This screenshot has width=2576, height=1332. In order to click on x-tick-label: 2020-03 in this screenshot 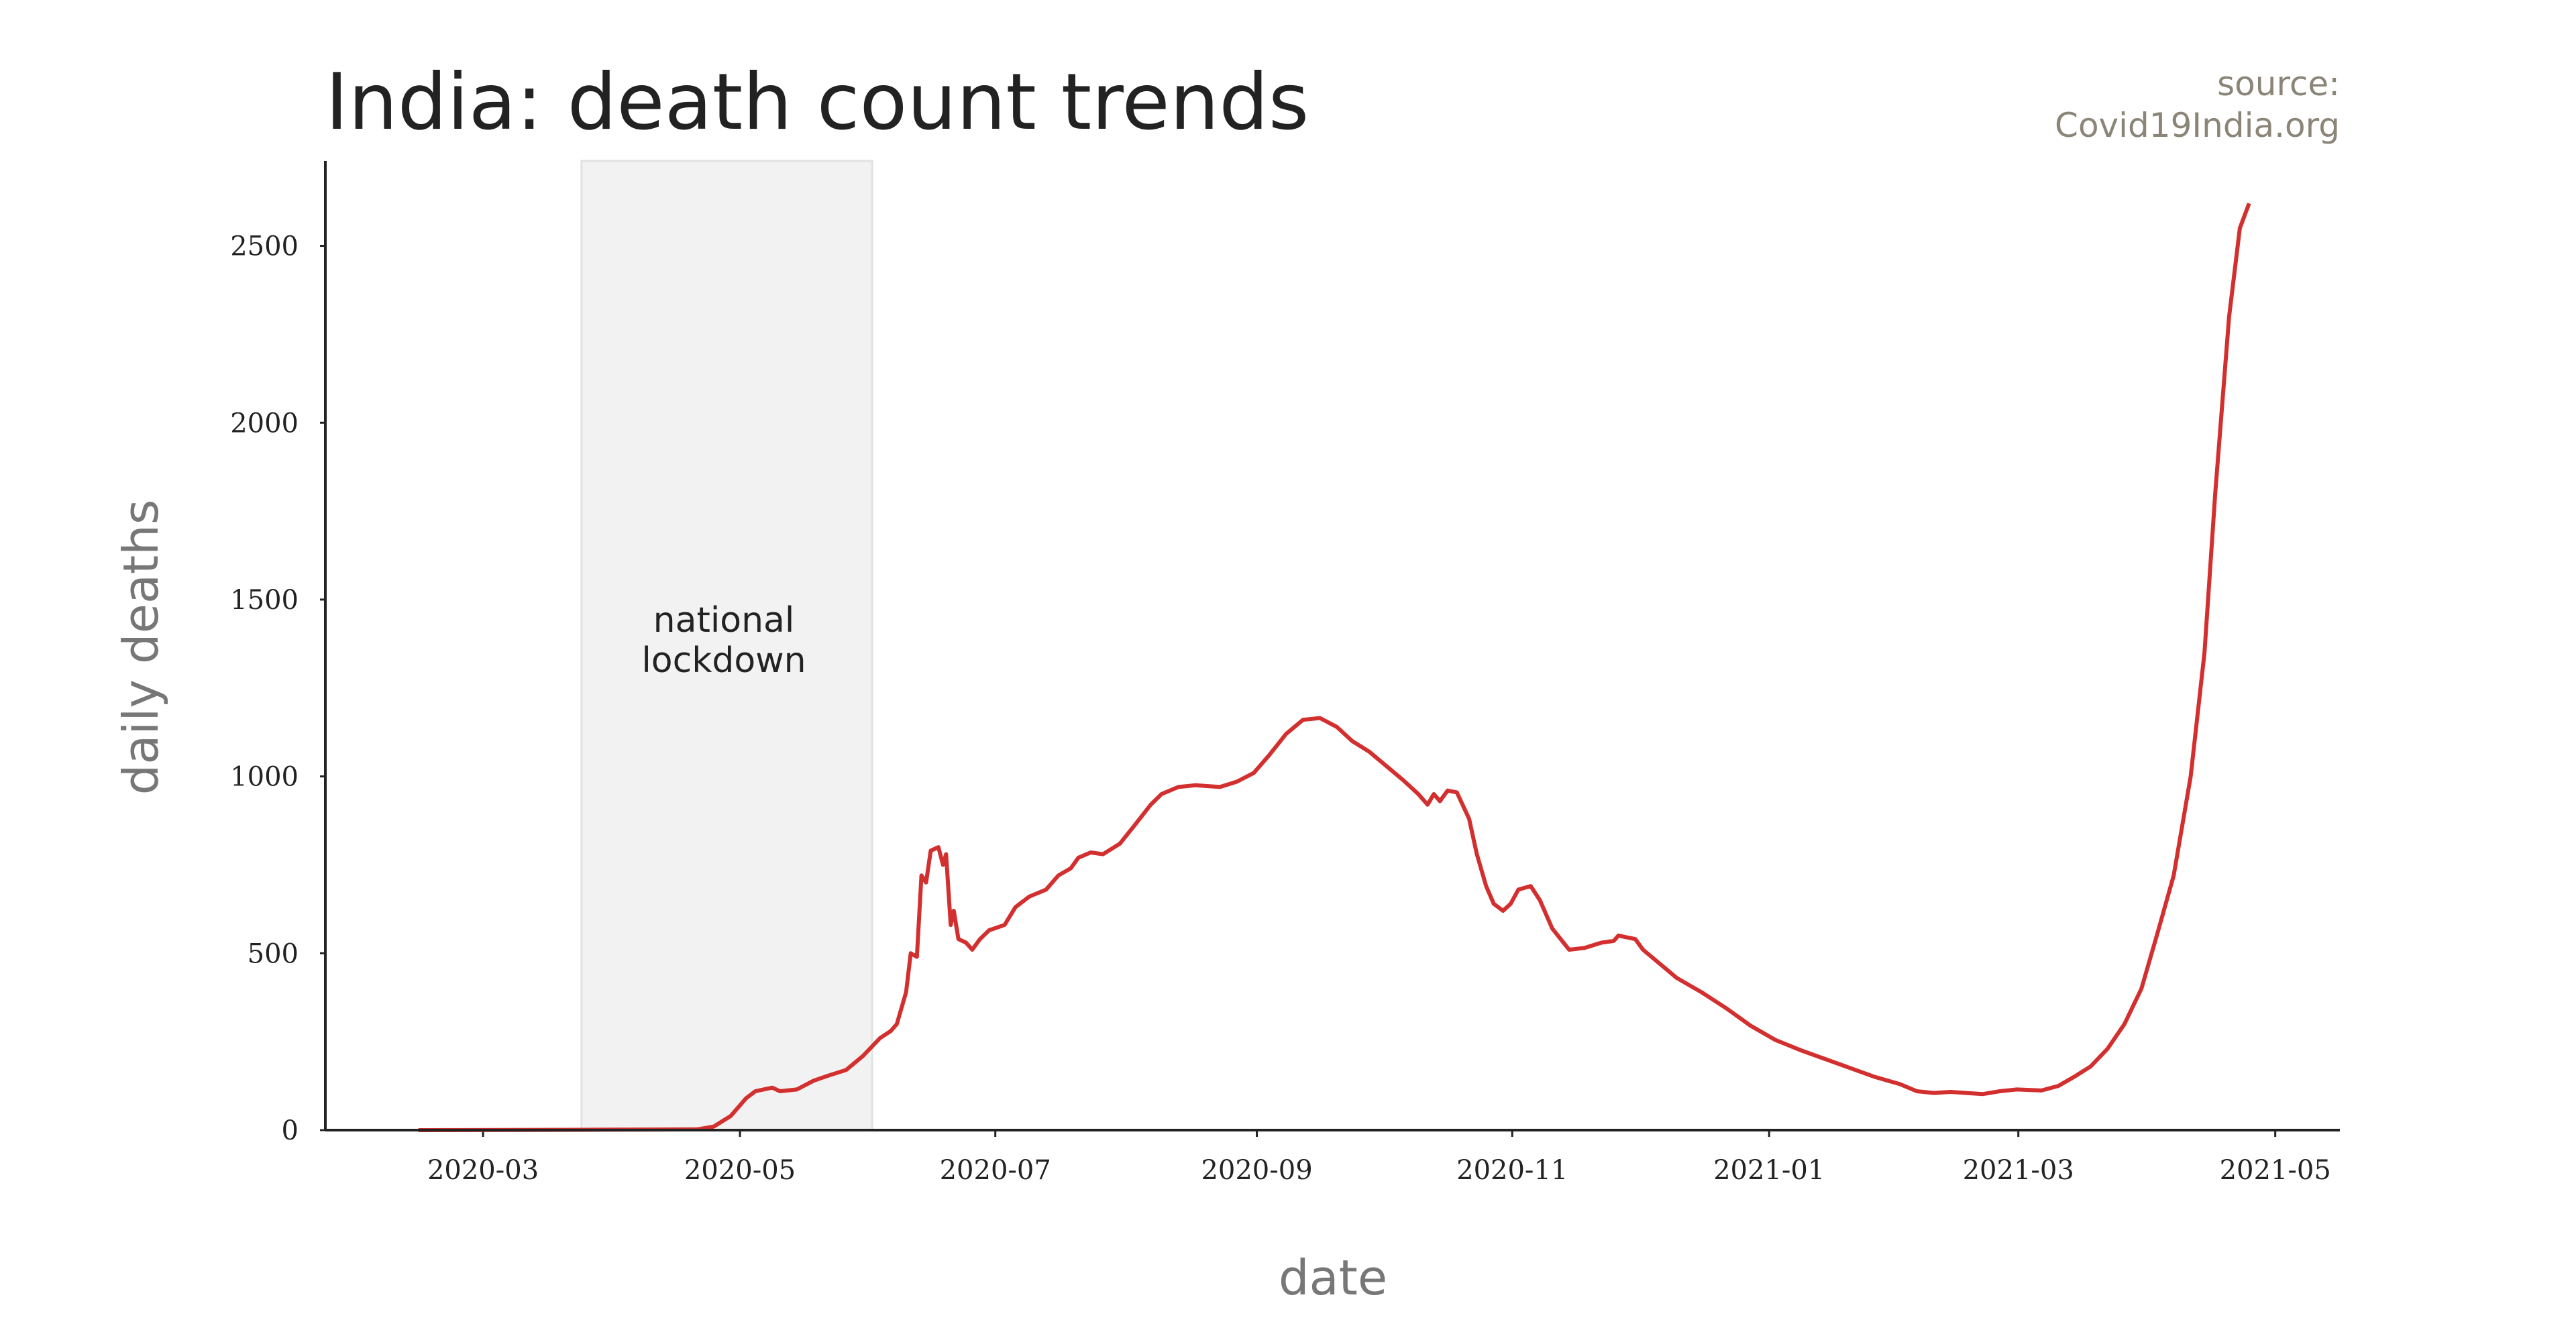, I will do `click(483, 1170)`.